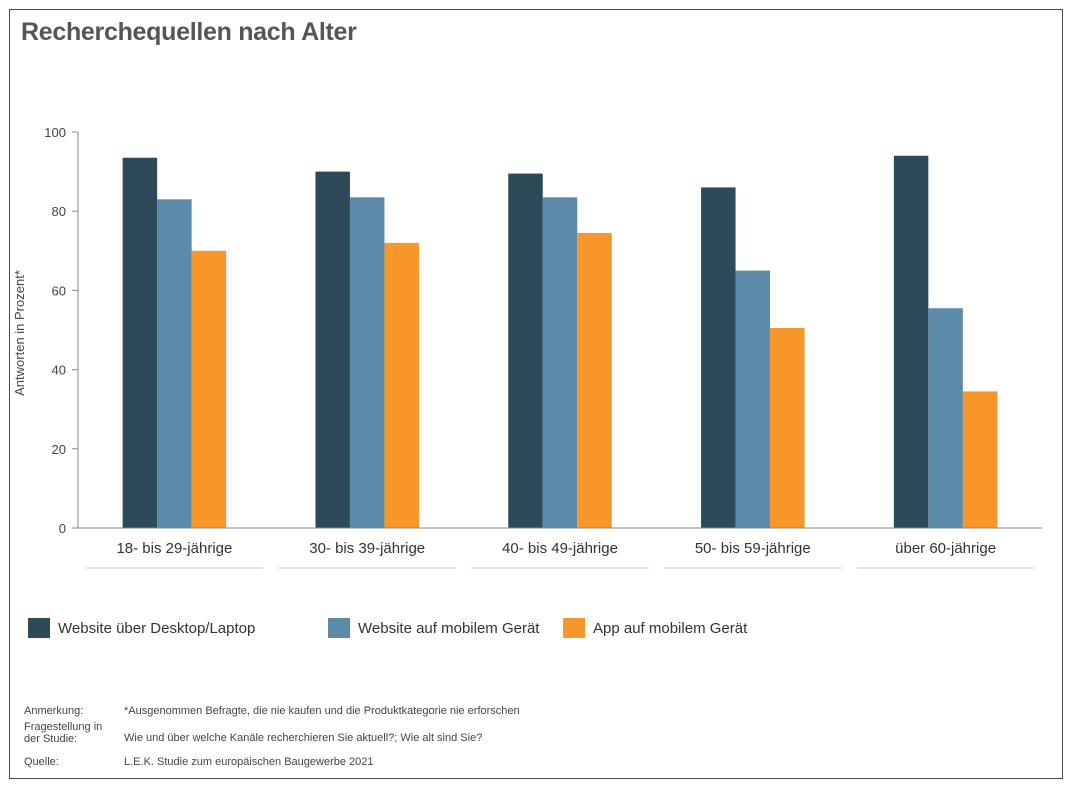  Describe the element at coordinates (39, 628) in the screenshot. I see `legend-swatch-desktop` at that location.